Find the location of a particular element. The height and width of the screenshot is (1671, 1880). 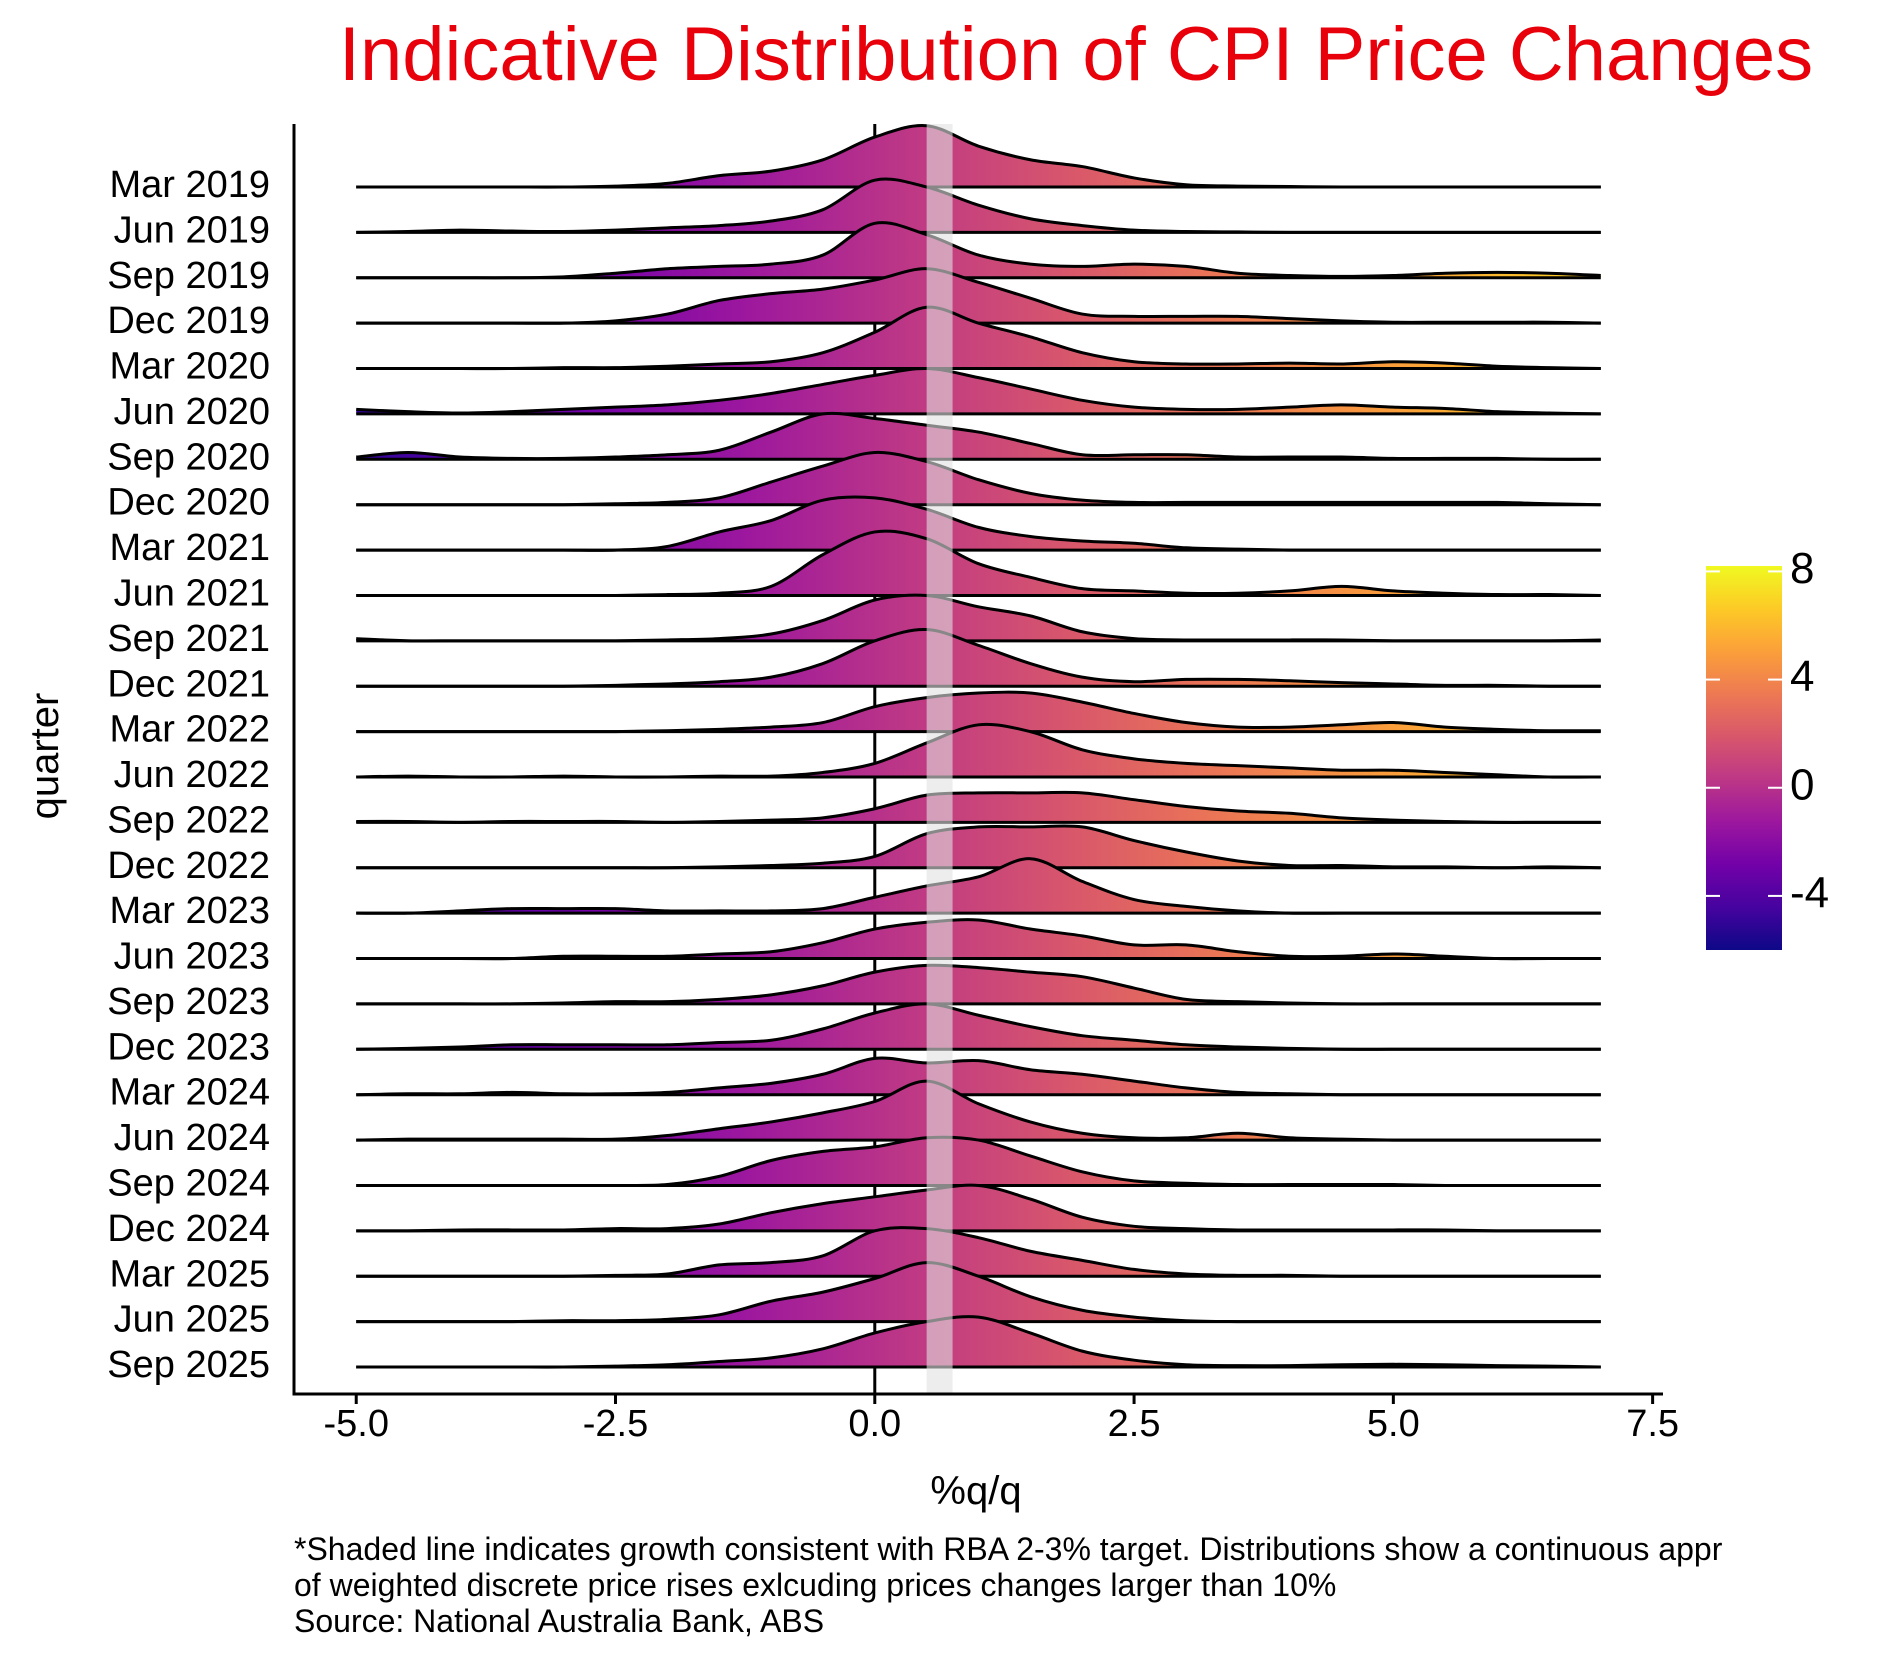

x-tick-label: 7.5 is located at coordinates (1652, 1424).